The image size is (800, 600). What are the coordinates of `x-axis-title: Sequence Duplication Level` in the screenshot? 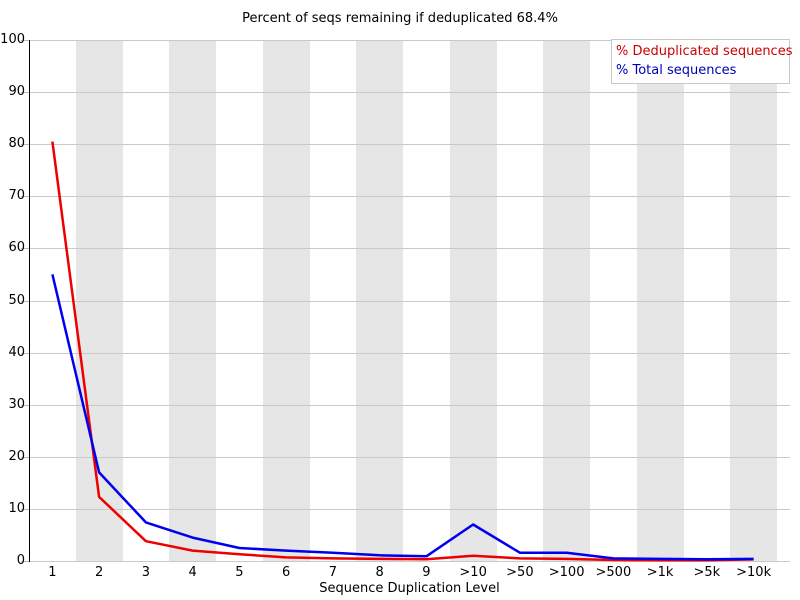 It's located at (409, 588).